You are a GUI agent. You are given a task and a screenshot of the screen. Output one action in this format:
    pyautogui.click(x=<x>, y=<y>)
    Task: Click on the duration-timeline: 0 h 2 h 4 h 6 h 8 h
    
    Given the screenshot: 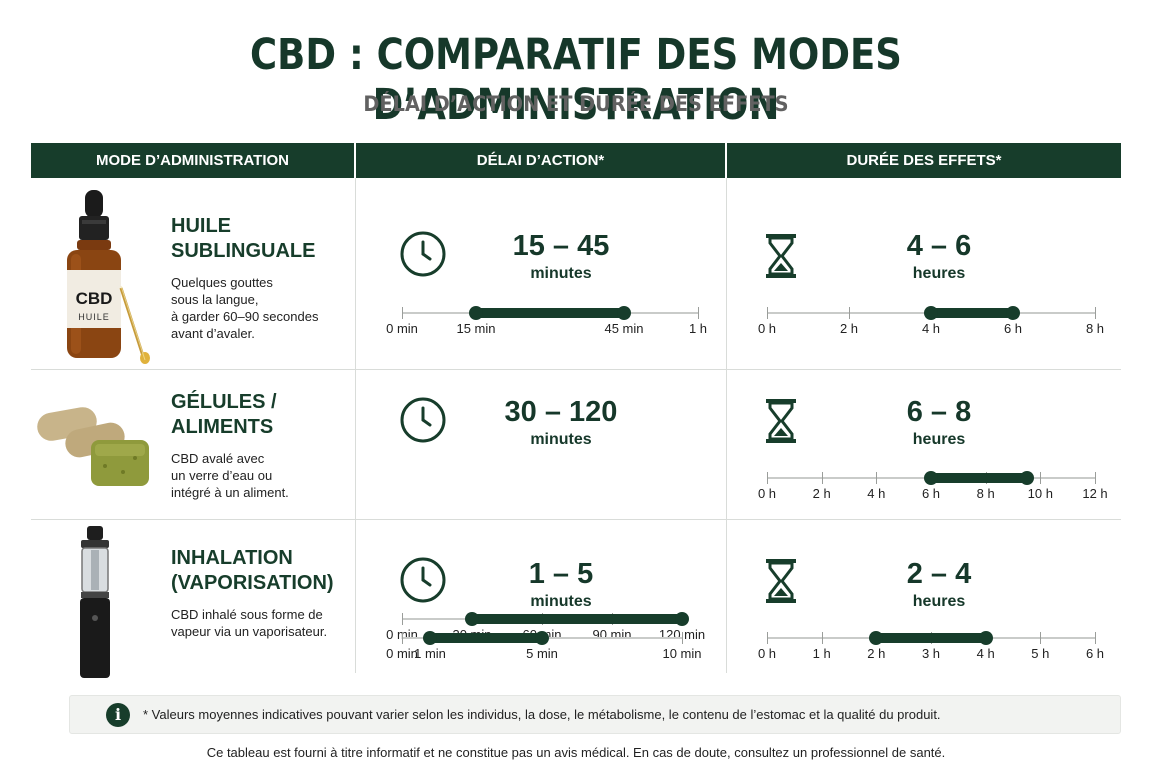 What is the action you would take?
    pyautogui.click(x=931, y=320)
    